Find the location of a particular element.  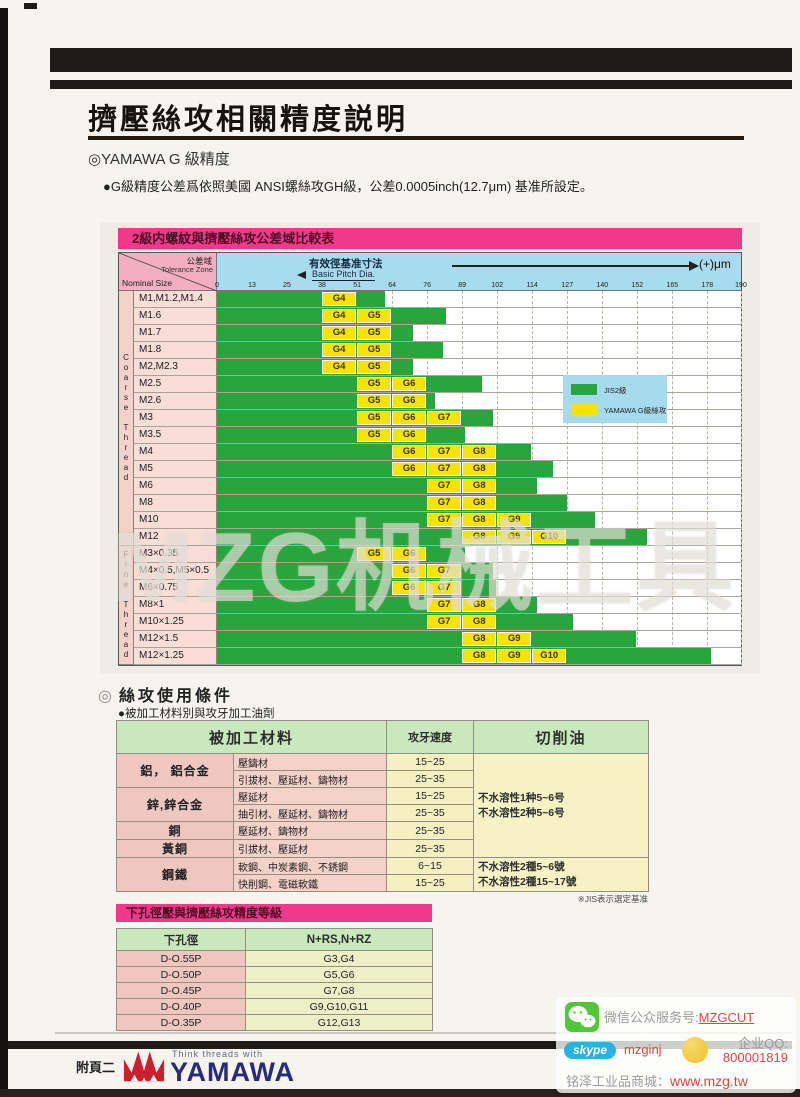

hole-table-title-bar: 下孔徑壓與擠壓絲攻精度等級 is located at coordinates (274, 913).